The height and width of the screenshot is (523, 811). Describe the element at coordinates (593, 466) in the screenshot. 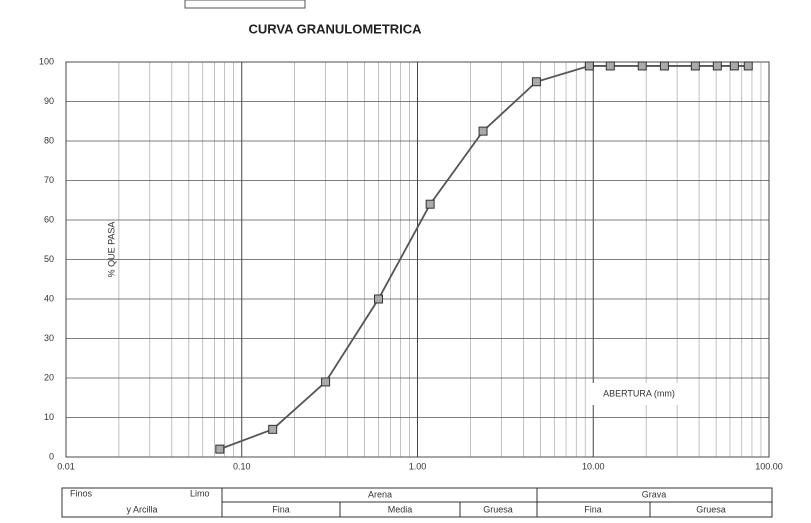

I see `x-tick-label: 10.00` at that location.